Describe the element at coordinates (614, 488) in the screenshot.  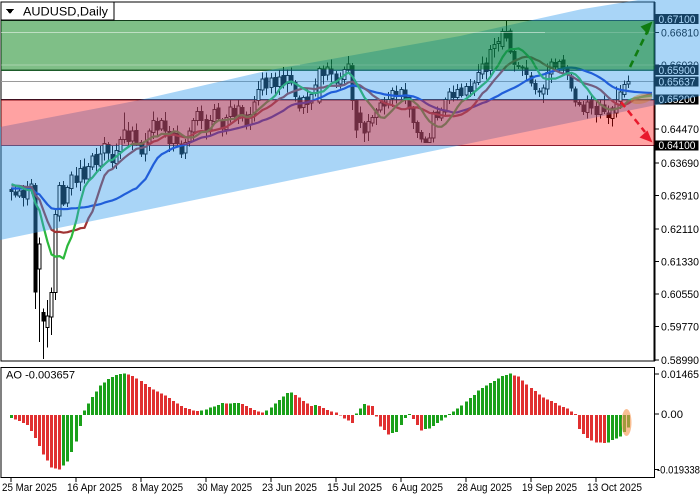
I see `svg-text: 13 Oct 2025` at that location.